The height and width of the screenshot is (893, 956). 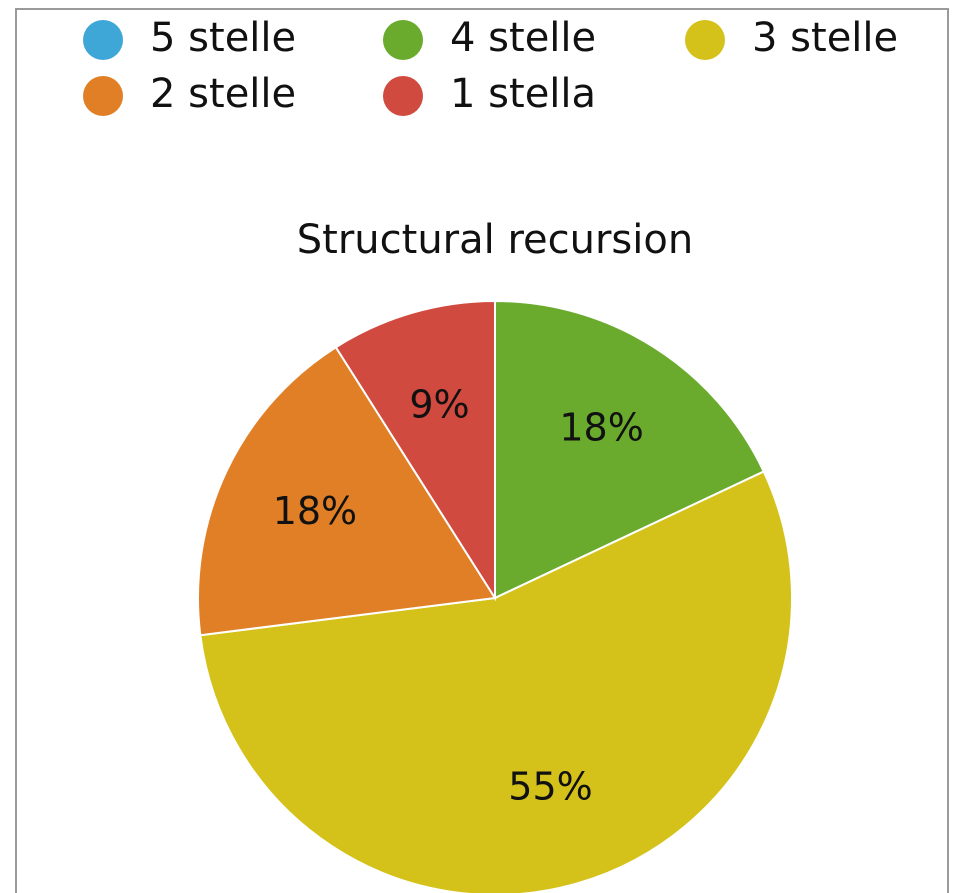 I want to click on legend-label: 1 stella, so click(x=523, y=94).